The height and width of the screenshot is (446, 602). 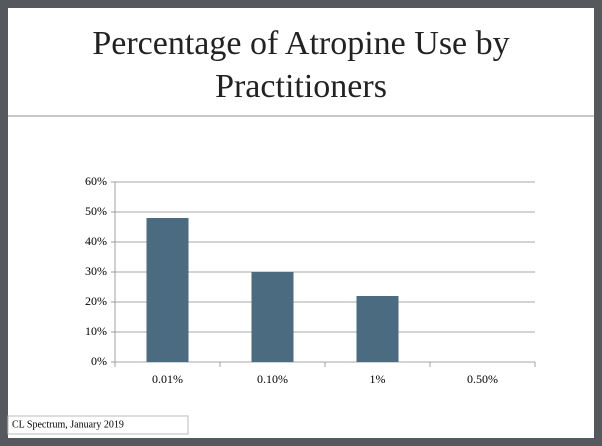 What do you see at coordinates (96, 331) in the screenshot?
I see `y-tick-label: 10%` at bounding box center [96, 331].